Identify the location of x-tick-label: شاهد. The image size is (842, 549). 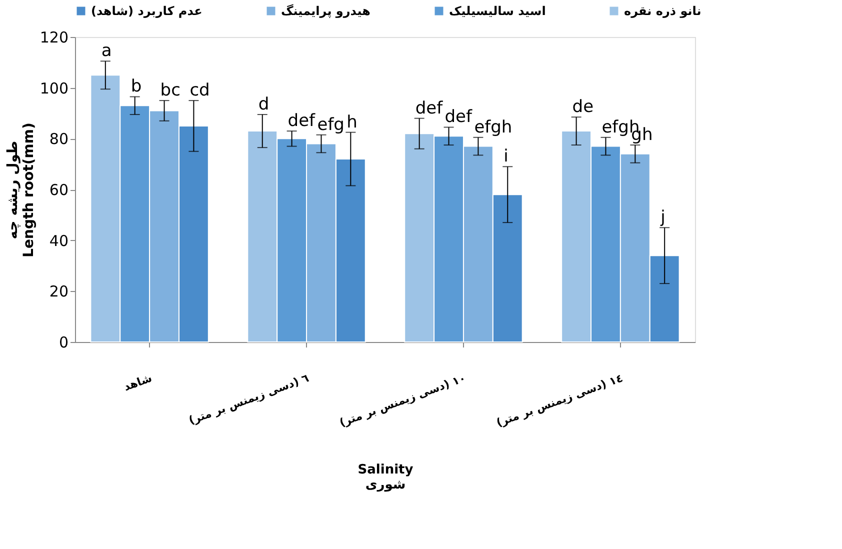
(138, 383).